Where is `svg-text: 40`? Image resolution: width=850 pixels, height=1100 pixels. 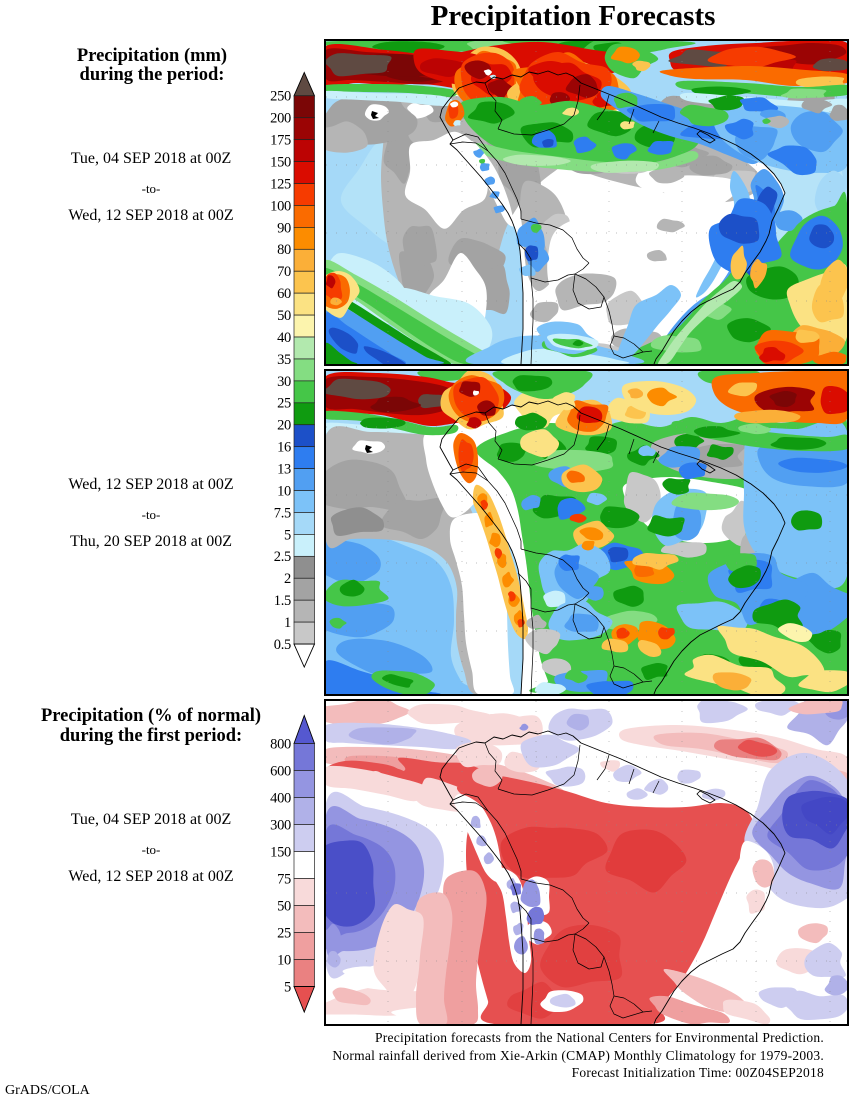
svg-text: 40 is located at coordinates (284, 338).